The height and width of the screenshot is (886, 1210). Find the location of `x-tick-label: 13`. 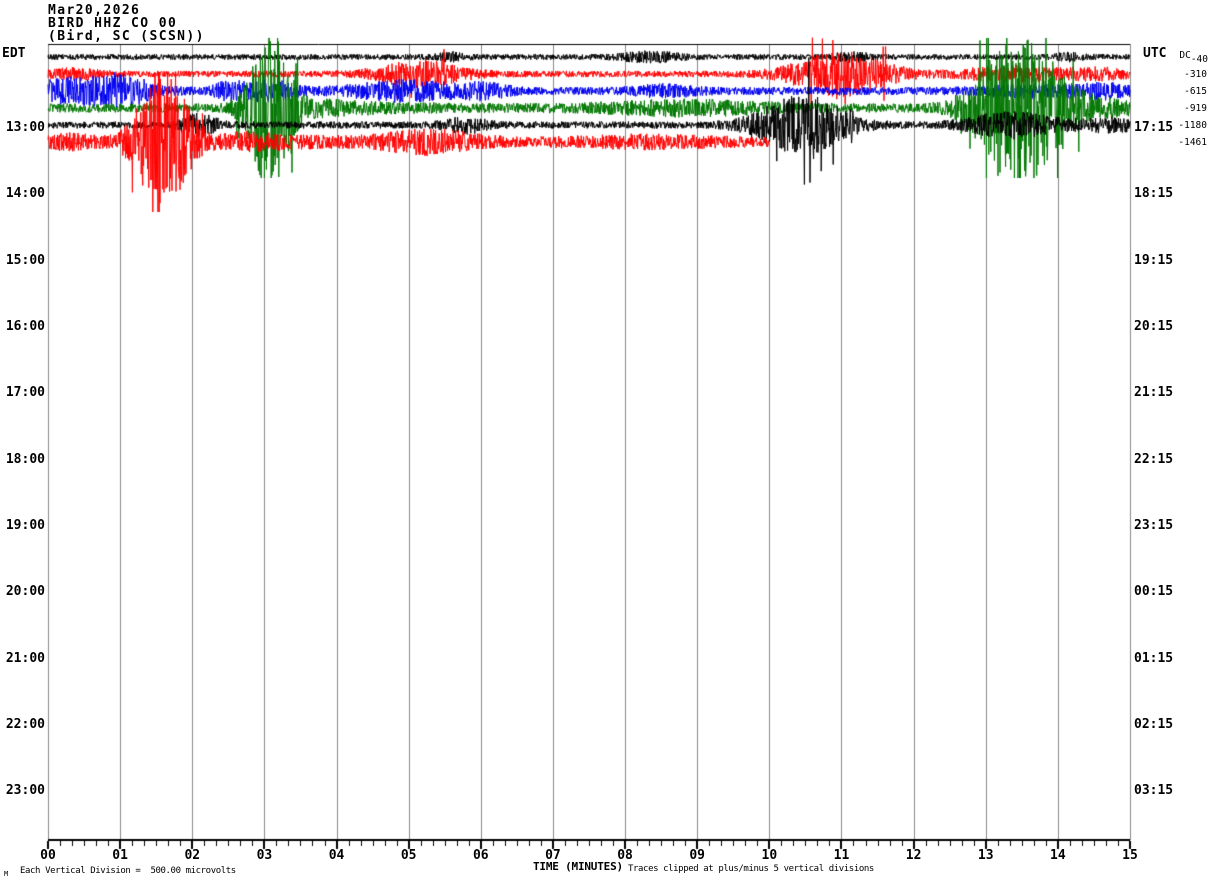

x-tick-label: 13 is located at coordinates (985, 855).